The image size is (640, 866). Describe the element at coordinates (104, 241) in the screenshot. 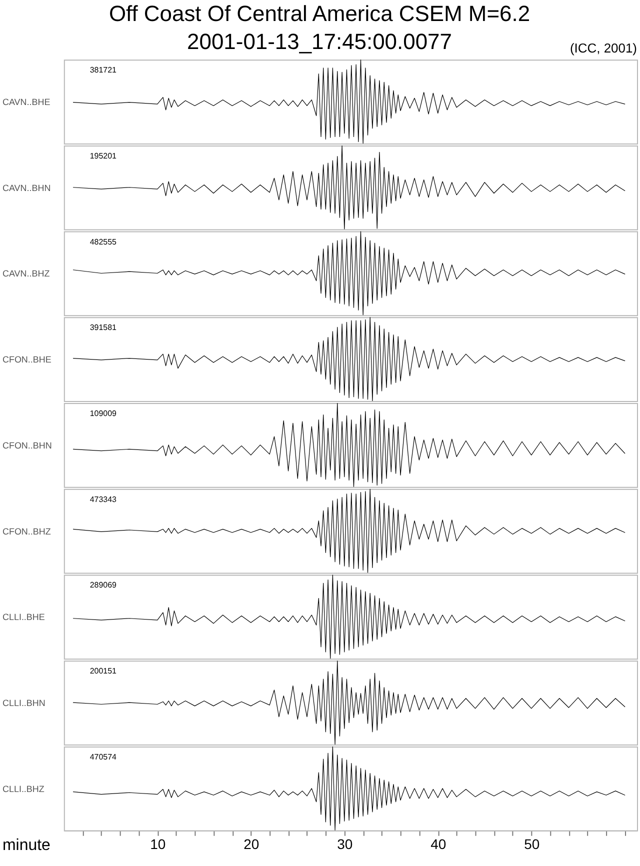

I see `annotation: 482555` at that location.